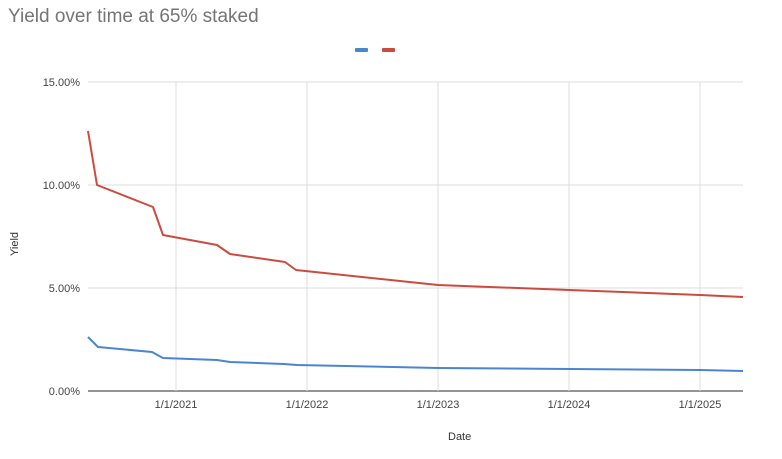 Image resolution: width=782 pixels, height=459 pixels. Describe the element at coordinates (307, 405) in the screenshot. I see `x-tick-label: 1/1/2022` at that location.